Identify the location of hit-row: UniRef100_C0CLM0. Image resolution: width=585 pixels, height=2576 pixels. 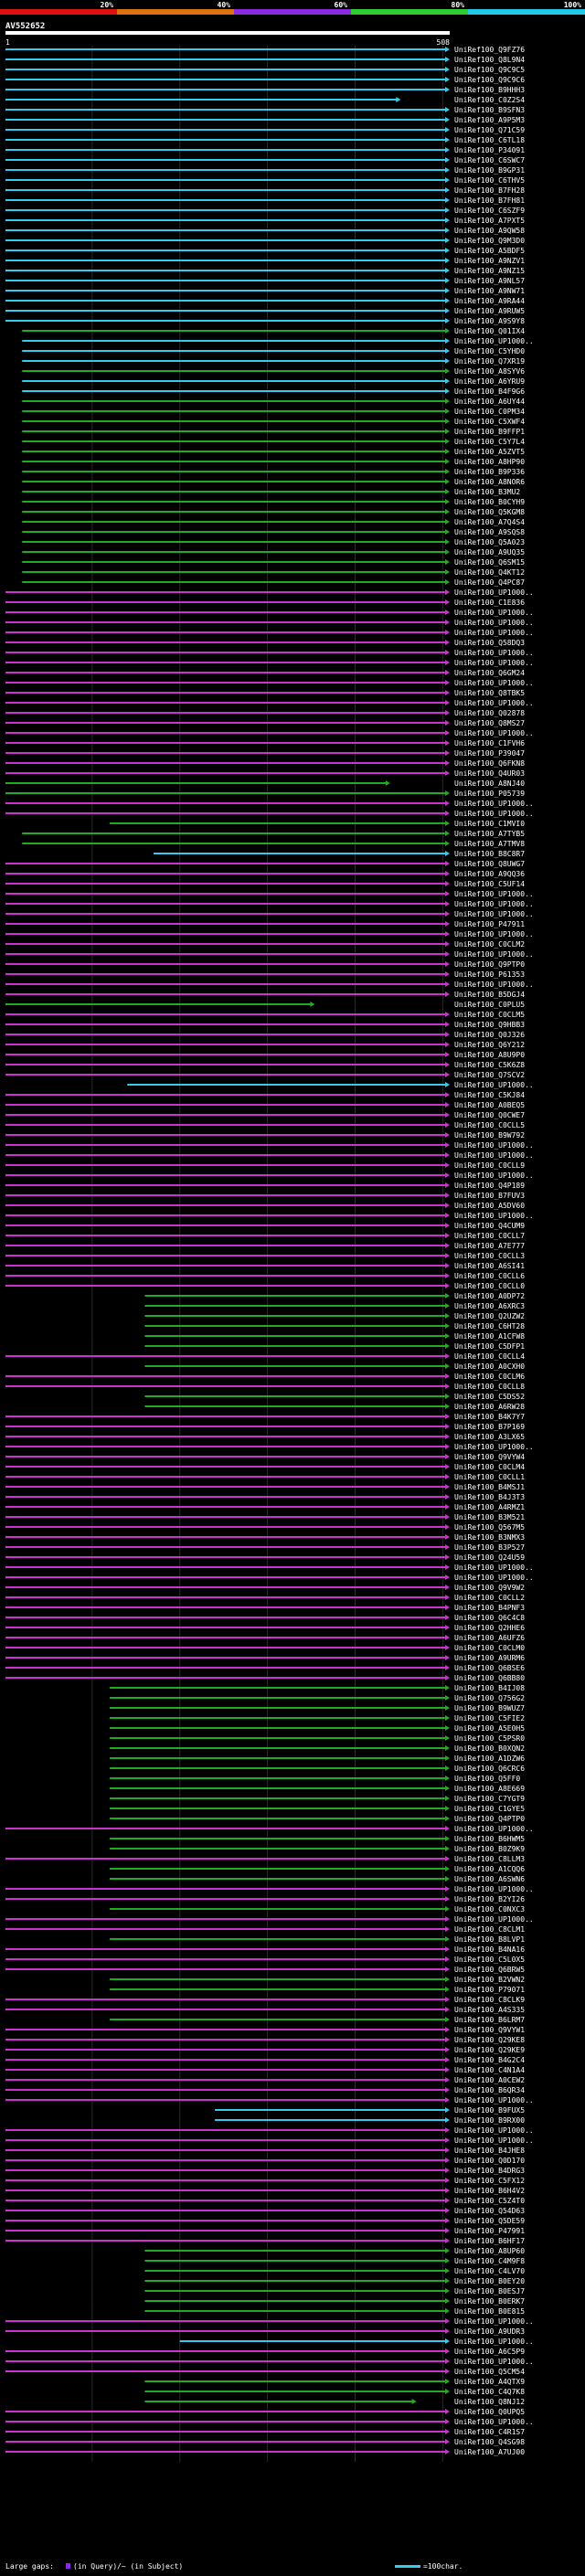
(265, 1648).